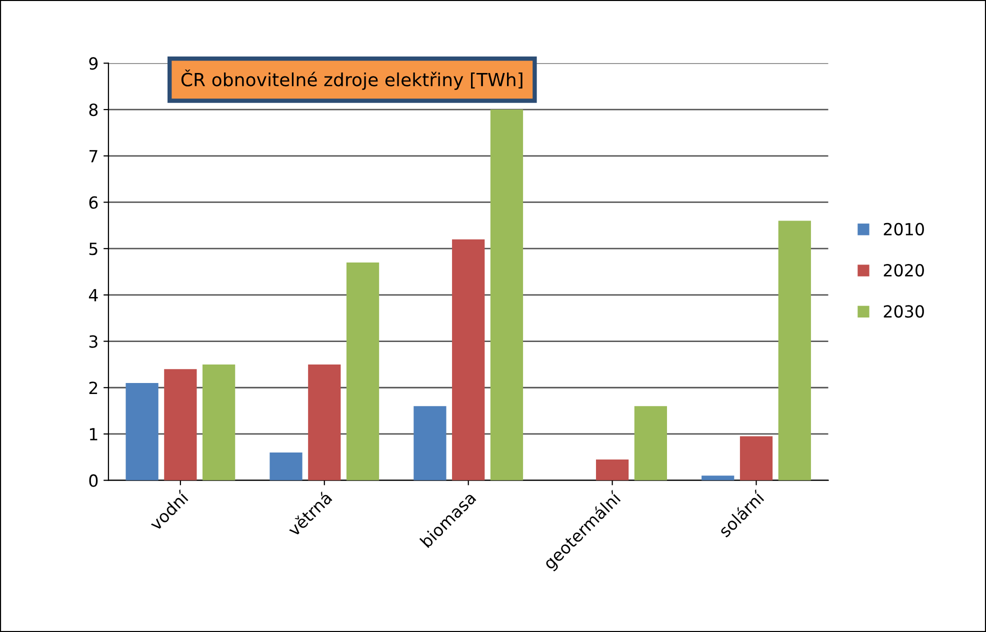 The image size is (986, 632). What do you see at coordinates (93, 202) in the screenshot?
I see `y-tick-label: 6` at bounding box center [93, 202].